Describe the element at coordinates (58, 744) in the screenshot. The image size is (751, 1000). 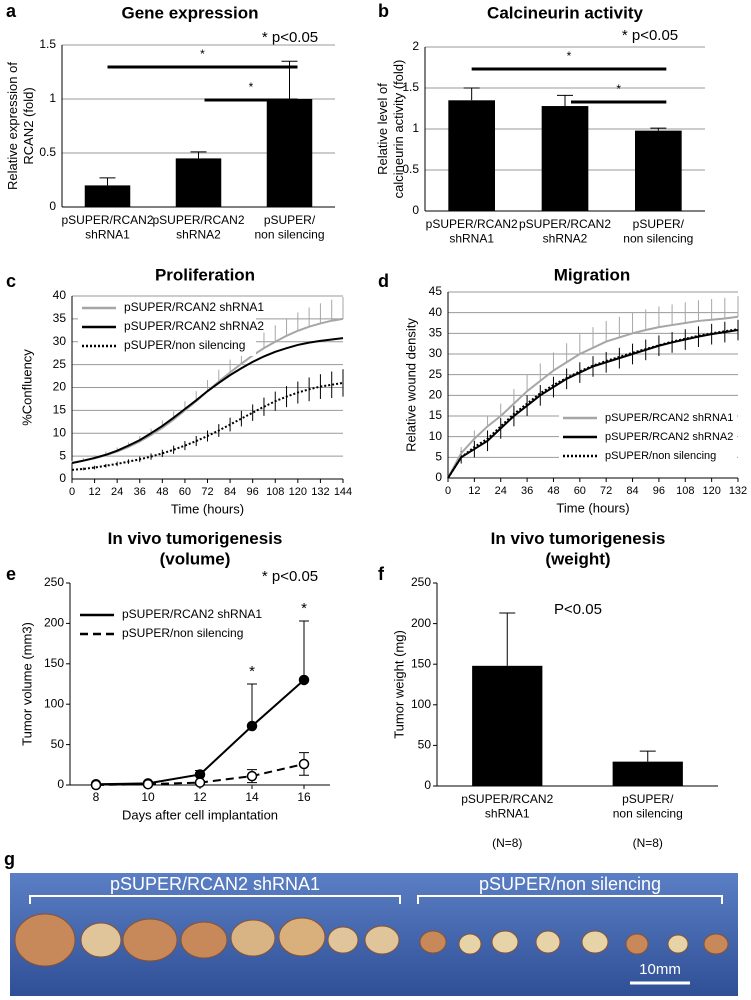
I see `y-tick-label: 50` at that location.